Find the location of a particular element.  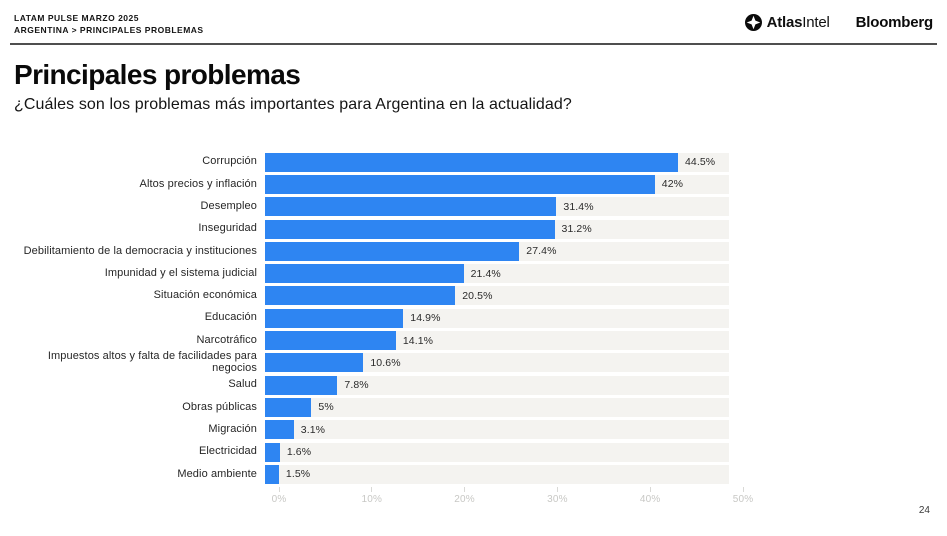

chart-row: Obras públicas 5% is located at coordinates (480, 407).